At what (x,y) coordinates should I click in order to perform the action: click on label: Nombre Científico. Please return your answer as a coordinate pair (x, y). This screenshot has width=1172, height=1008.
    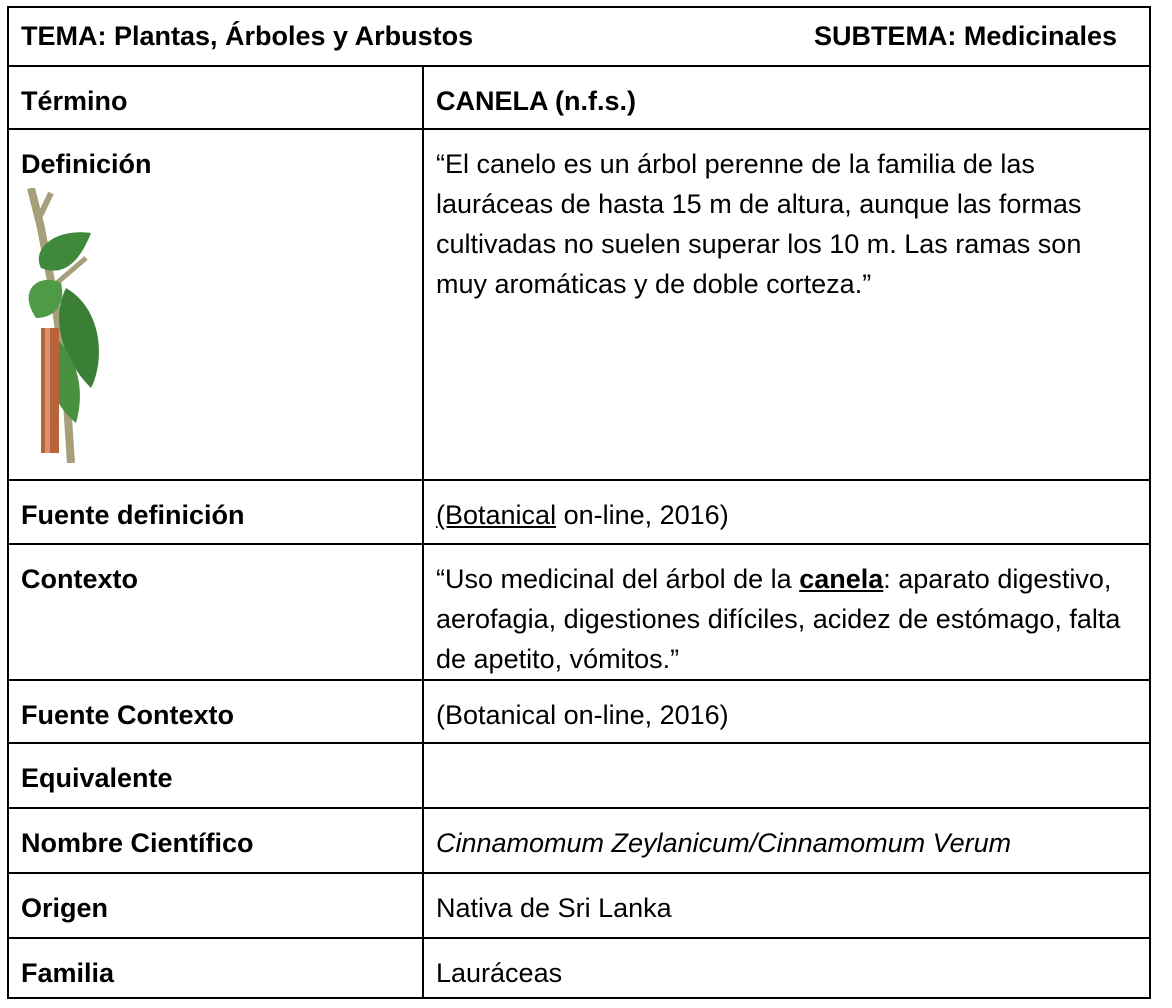
    Looking at the image, I should click on (215, 840).